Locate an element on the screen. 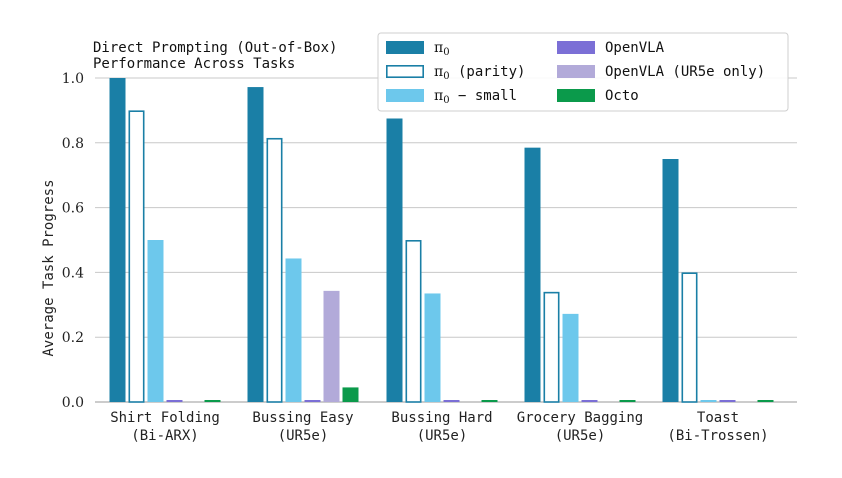  legend-label-openvla_ur5: OpenVLA (UR5e only) is located at coordinates (685, 72).